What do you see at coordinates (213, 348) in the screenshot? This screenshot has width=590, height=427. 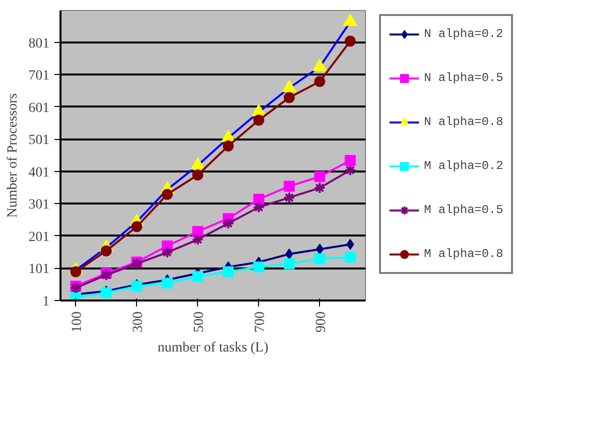 I see `x-axis-title: number of tasks (L)` at bounding box center [213, 348].